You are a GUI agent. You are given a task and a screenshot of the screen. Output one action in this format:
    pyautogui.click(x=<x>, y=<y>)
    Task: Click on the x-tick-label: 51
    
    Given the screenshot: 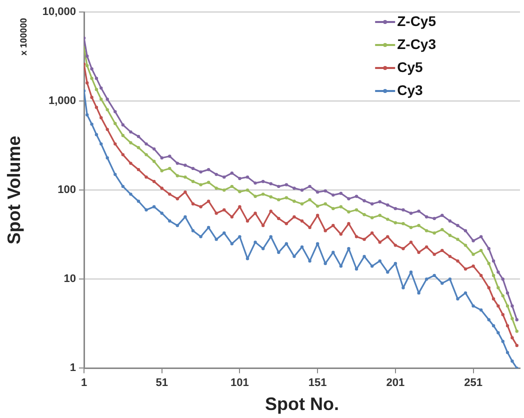 What is the action you would take?
    pyautogui.click(x=162, y=382)
    